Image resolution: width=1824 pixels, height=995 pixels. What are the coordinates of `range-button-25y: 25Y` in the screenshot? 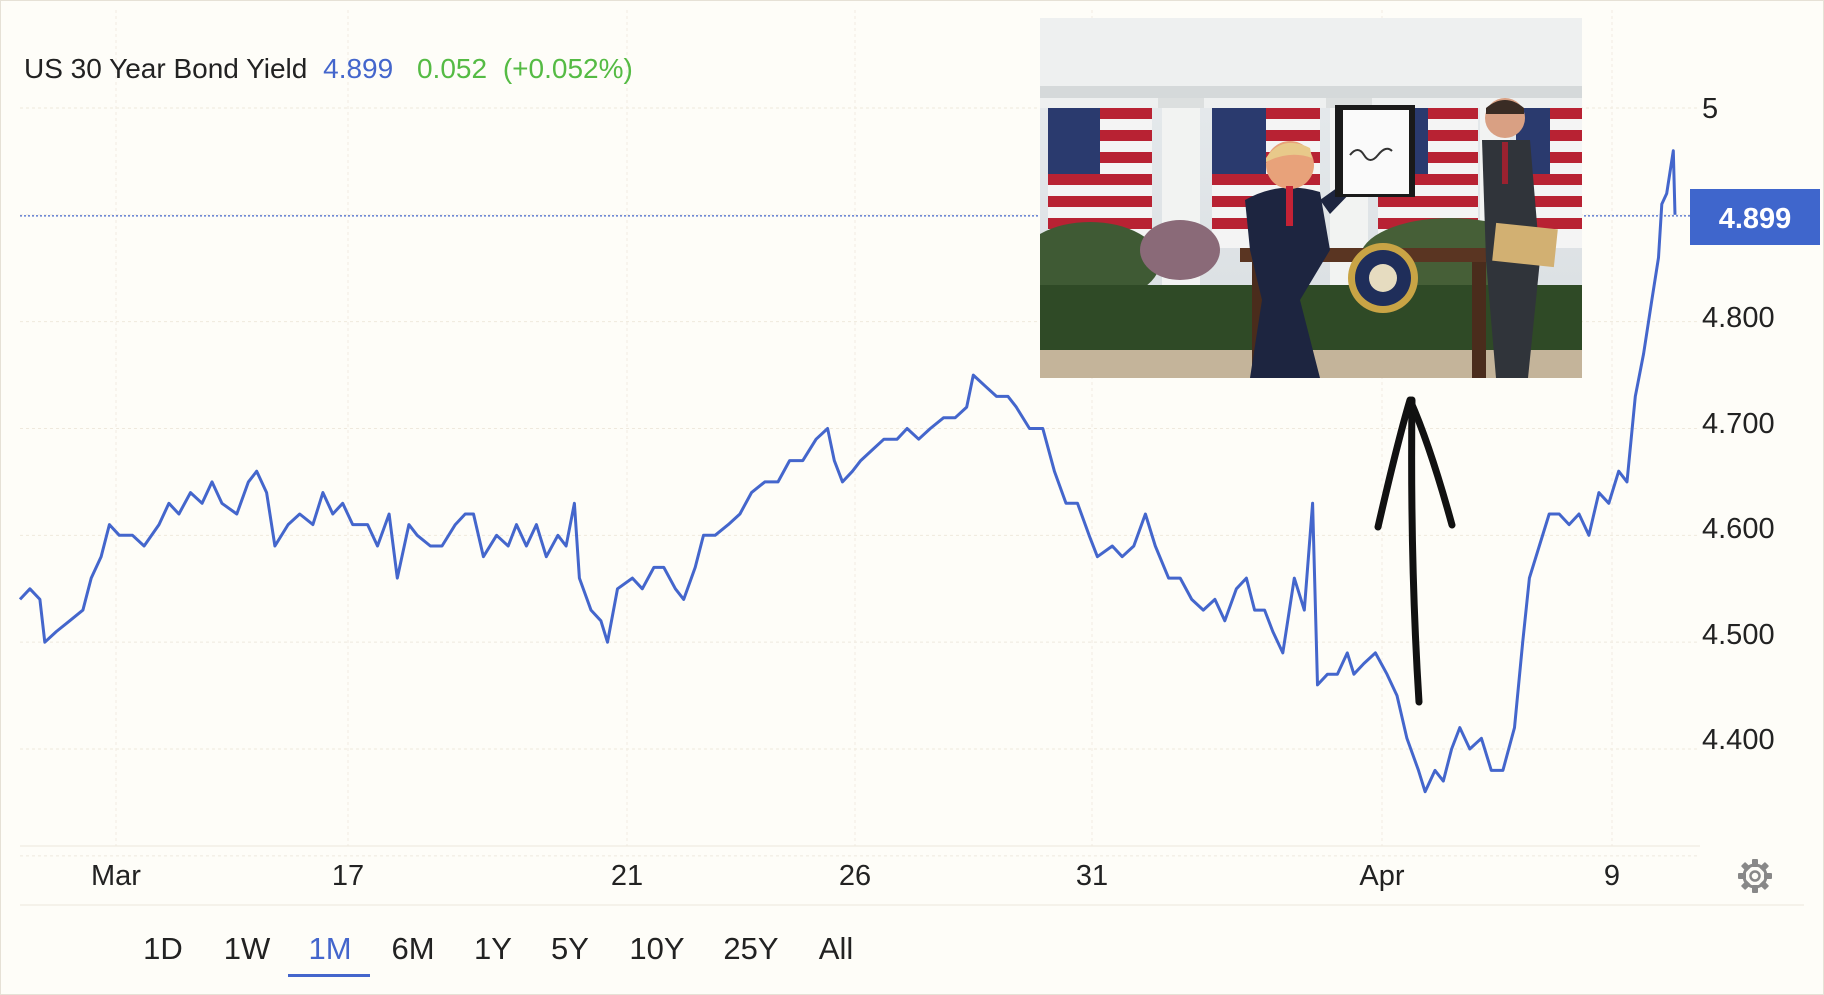 It's located at (750, 948).